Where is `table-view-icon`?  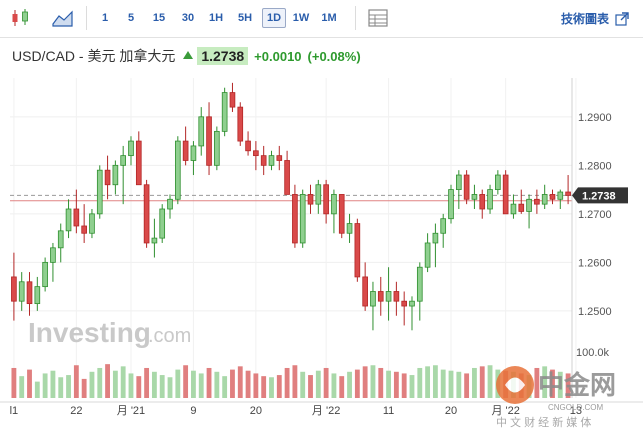 table-view-icon is located at coordinates (379, 18).